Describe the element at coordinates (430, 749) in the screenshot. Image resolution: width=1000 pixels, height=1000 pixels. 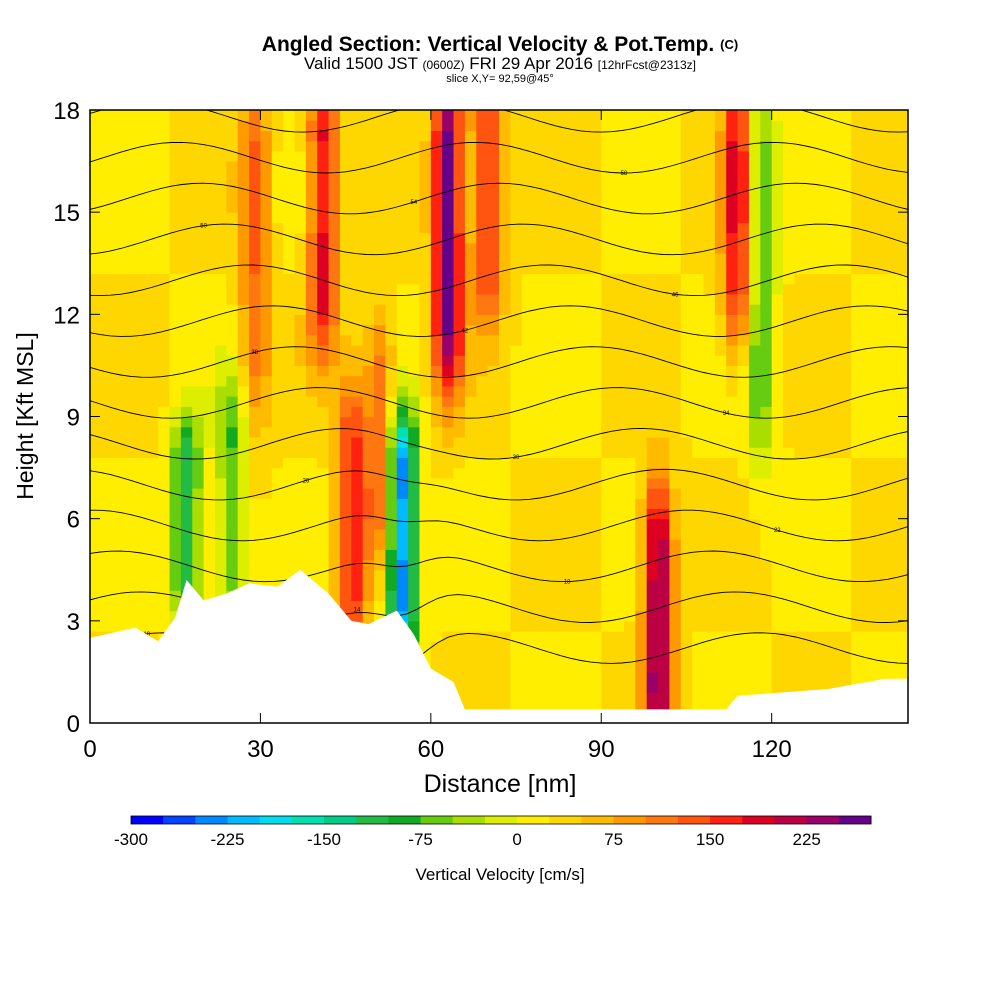
I see `x-tick-label: 60` at that location.